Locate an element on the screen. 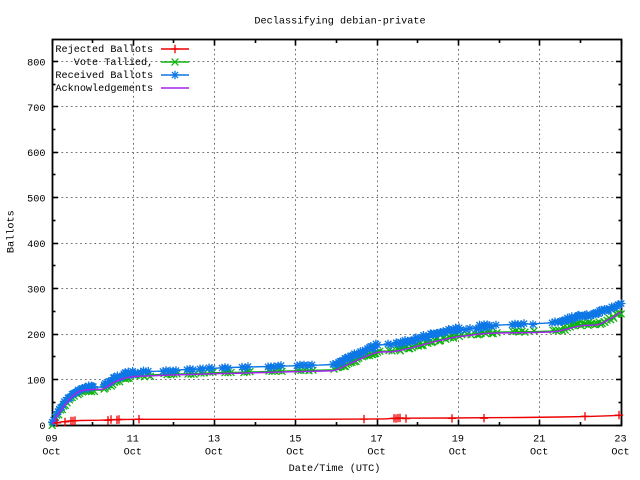 This screenshot has height=480, width=640. svg-text: Received Ballots is located at coordinates (104, 76).